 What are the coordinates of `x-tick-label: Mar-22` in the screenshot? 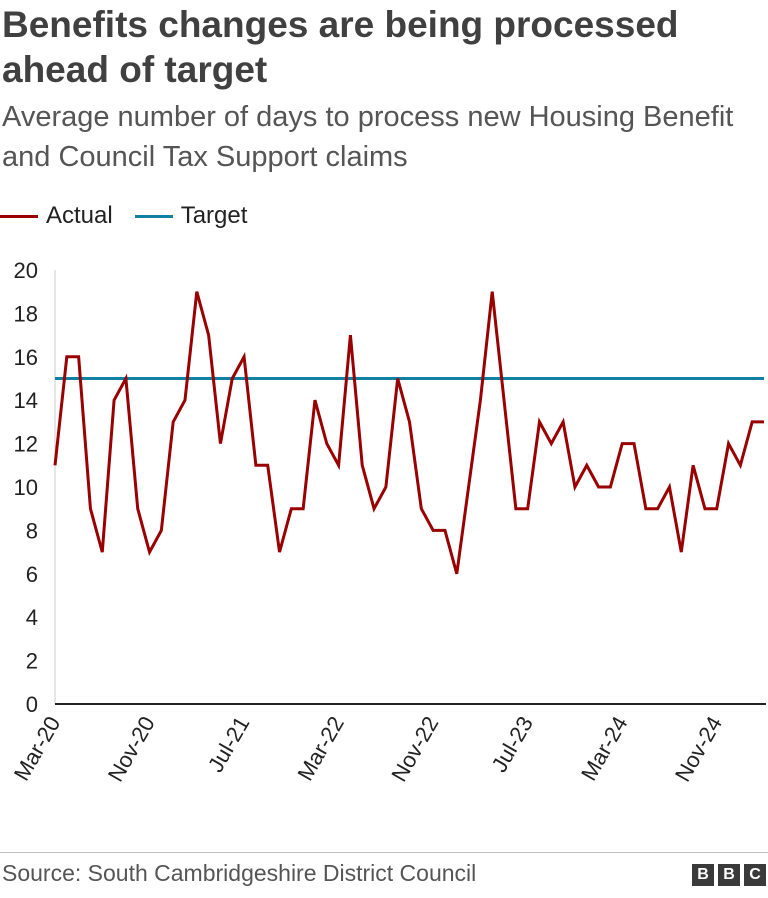 It's located at (320, 748).